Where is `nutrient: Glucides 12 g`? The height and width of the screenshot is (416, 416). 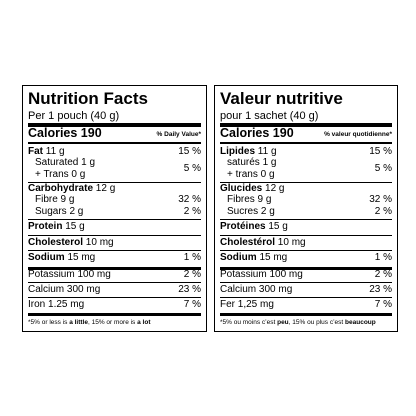
nutrient: Glucides 12 g is located at coordinates (252, 189).